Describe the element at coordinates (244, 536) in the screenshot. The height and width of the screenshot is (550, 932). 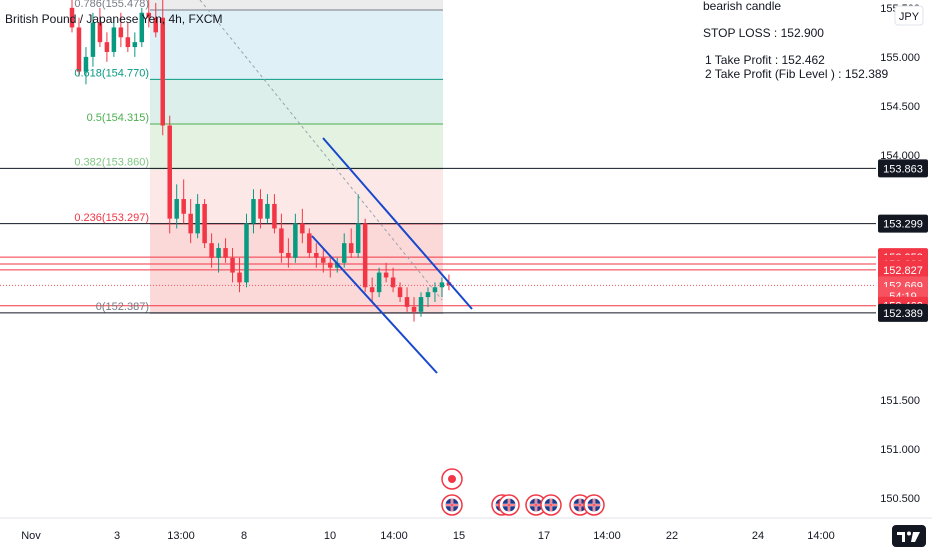
I see `time-tick-label: 8` at that location.